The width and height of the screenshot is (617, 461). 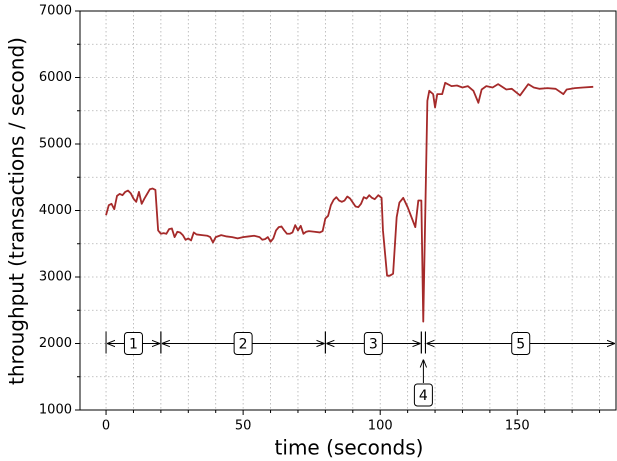 I want to click on y-tick-label: 1000, so click(x=55, y=410).